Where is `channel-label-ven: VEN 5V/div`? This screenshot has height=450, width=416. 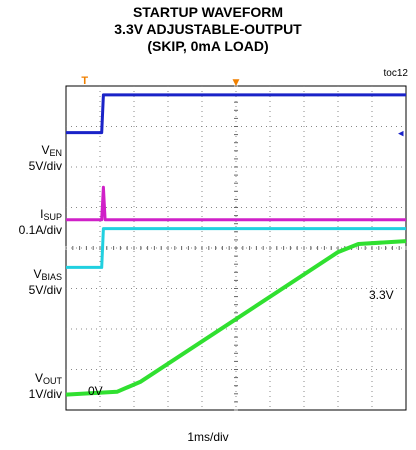
channel-label-ven: VEN 5V/div is located at coordinates (45, 158).